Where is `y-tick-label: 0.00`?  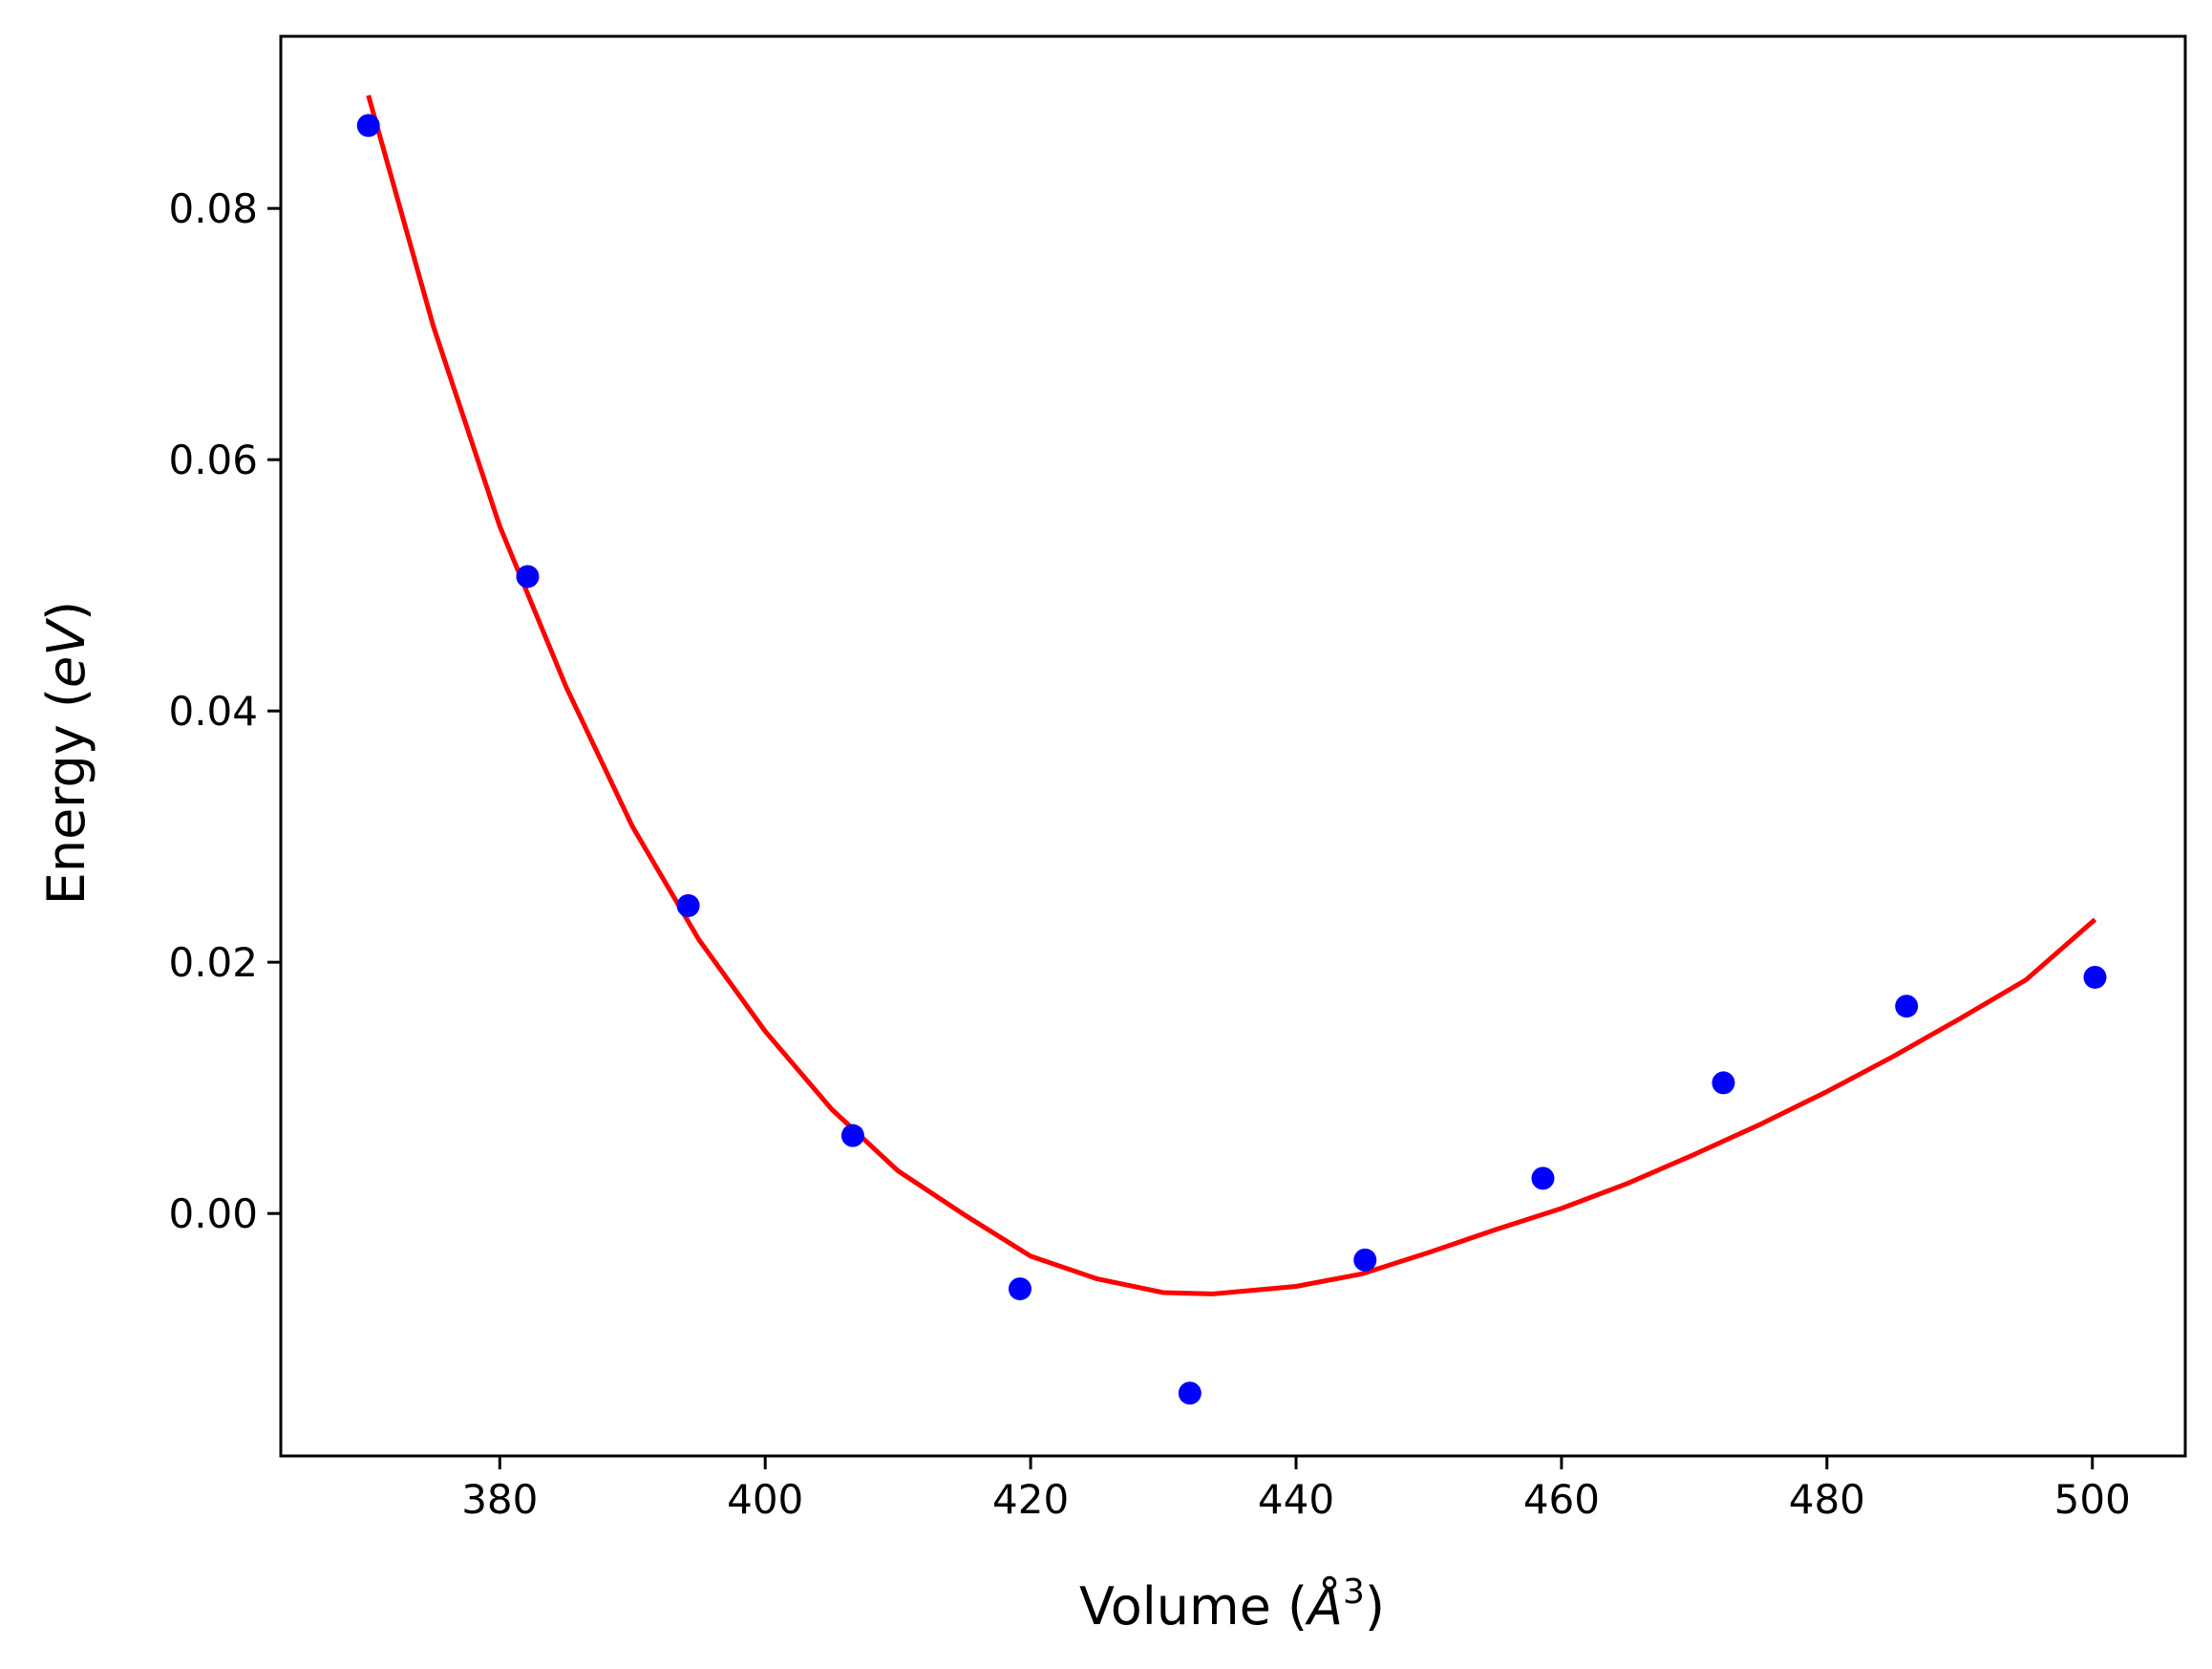 y-tick-label: 0.00 is located at coordinates (213, 1213).